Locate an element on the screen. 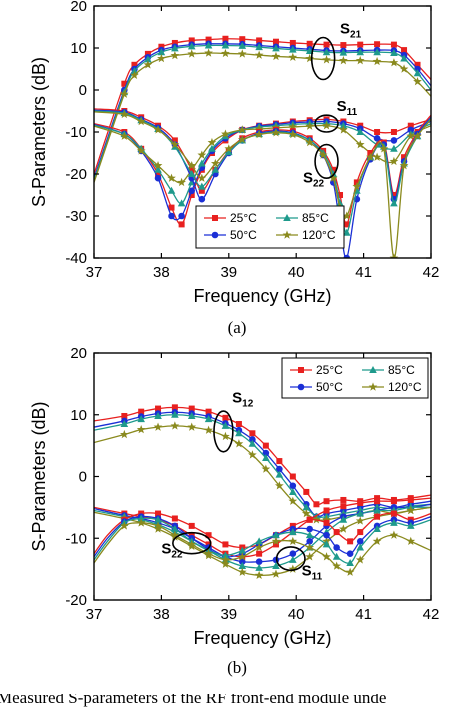  annotation-ellipse-s12 is located at coordinates (223, 431).